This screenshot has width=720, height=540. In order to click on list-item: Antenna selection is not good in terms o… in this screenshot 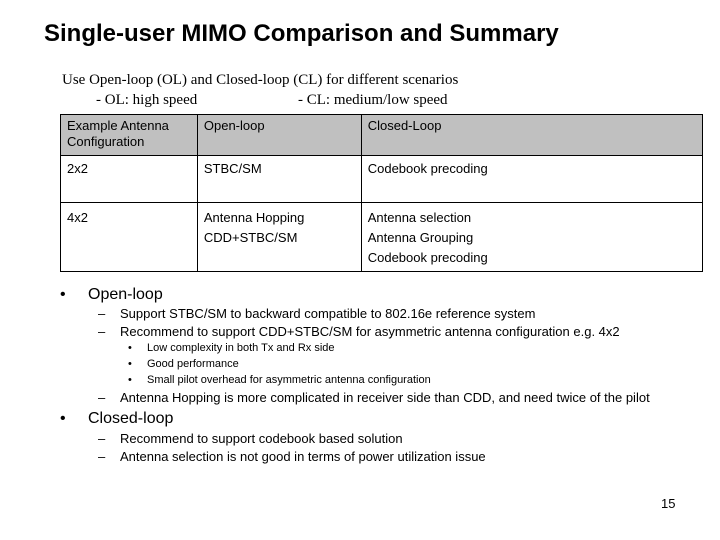, I will do `click(303, 456)`.